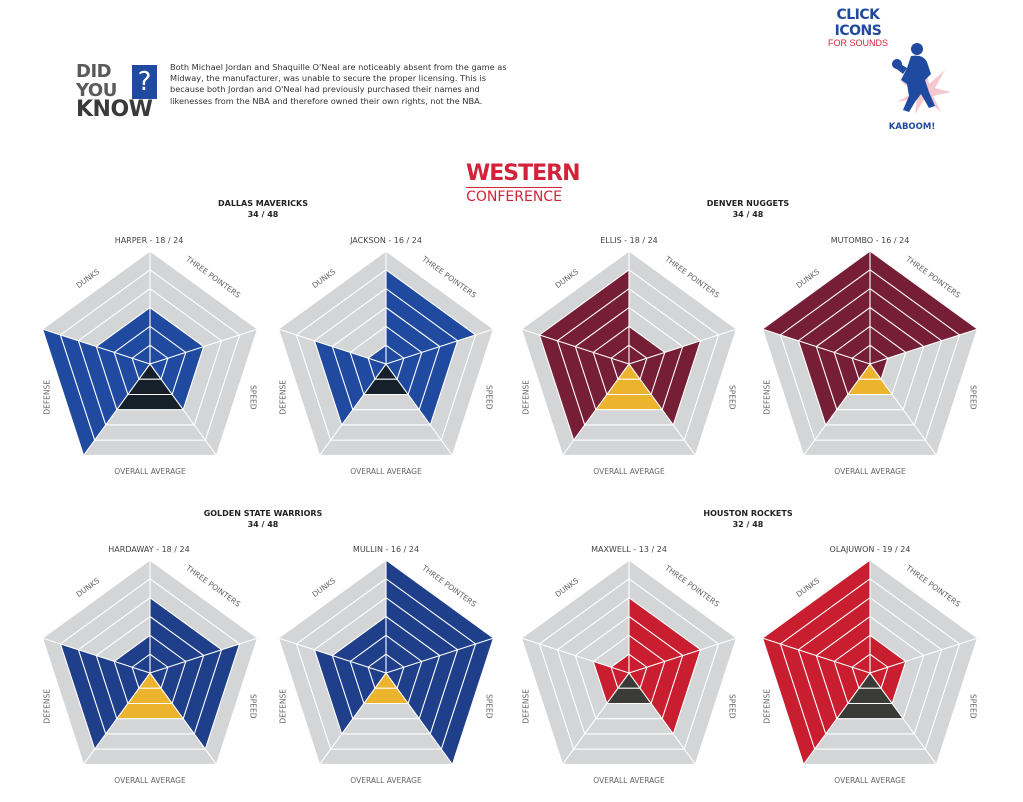 The height and width of the screenshot is (802, 1023). What do you see at coordinates (114, 91) in the screenshot?
I see `did-you-know-heading: DID YOU KNOW` at bounding box center [114, 91].